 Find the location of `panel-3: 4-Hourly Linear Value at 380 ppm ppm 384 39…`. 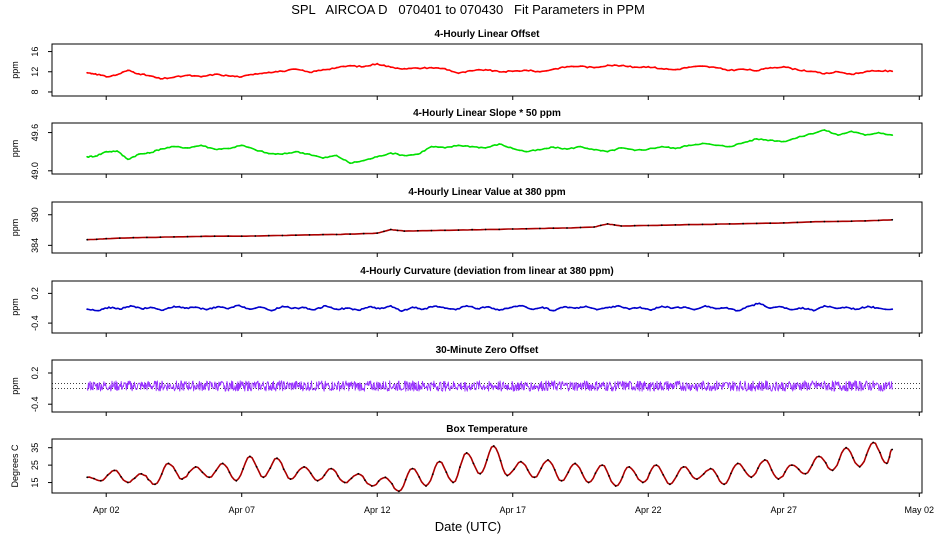

panel-3: 4-Hourly Linear Value at 380 ppm ppm 384 39… is located at coordinates (466, 222).